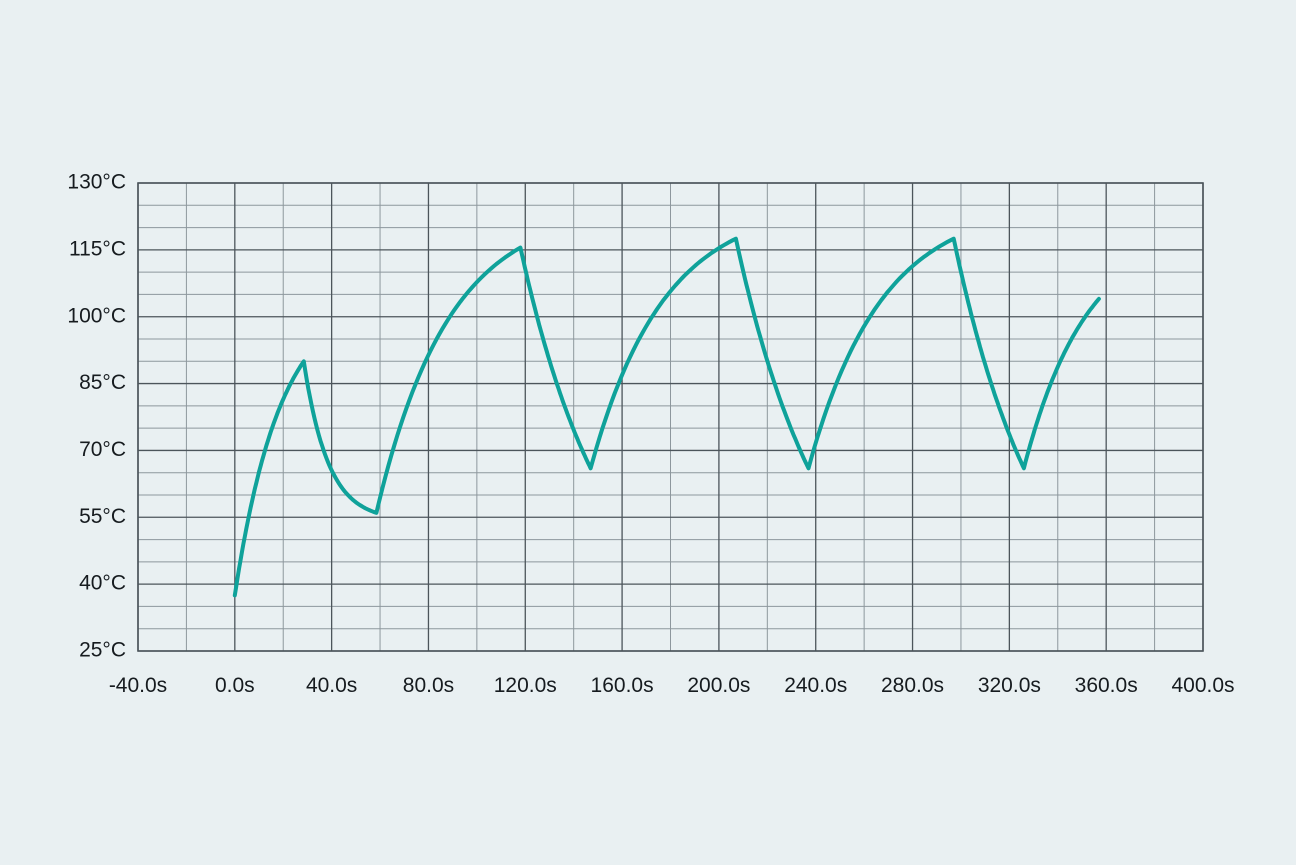  I want to click on x-tick-label: -40.0s, so click(138, 685).